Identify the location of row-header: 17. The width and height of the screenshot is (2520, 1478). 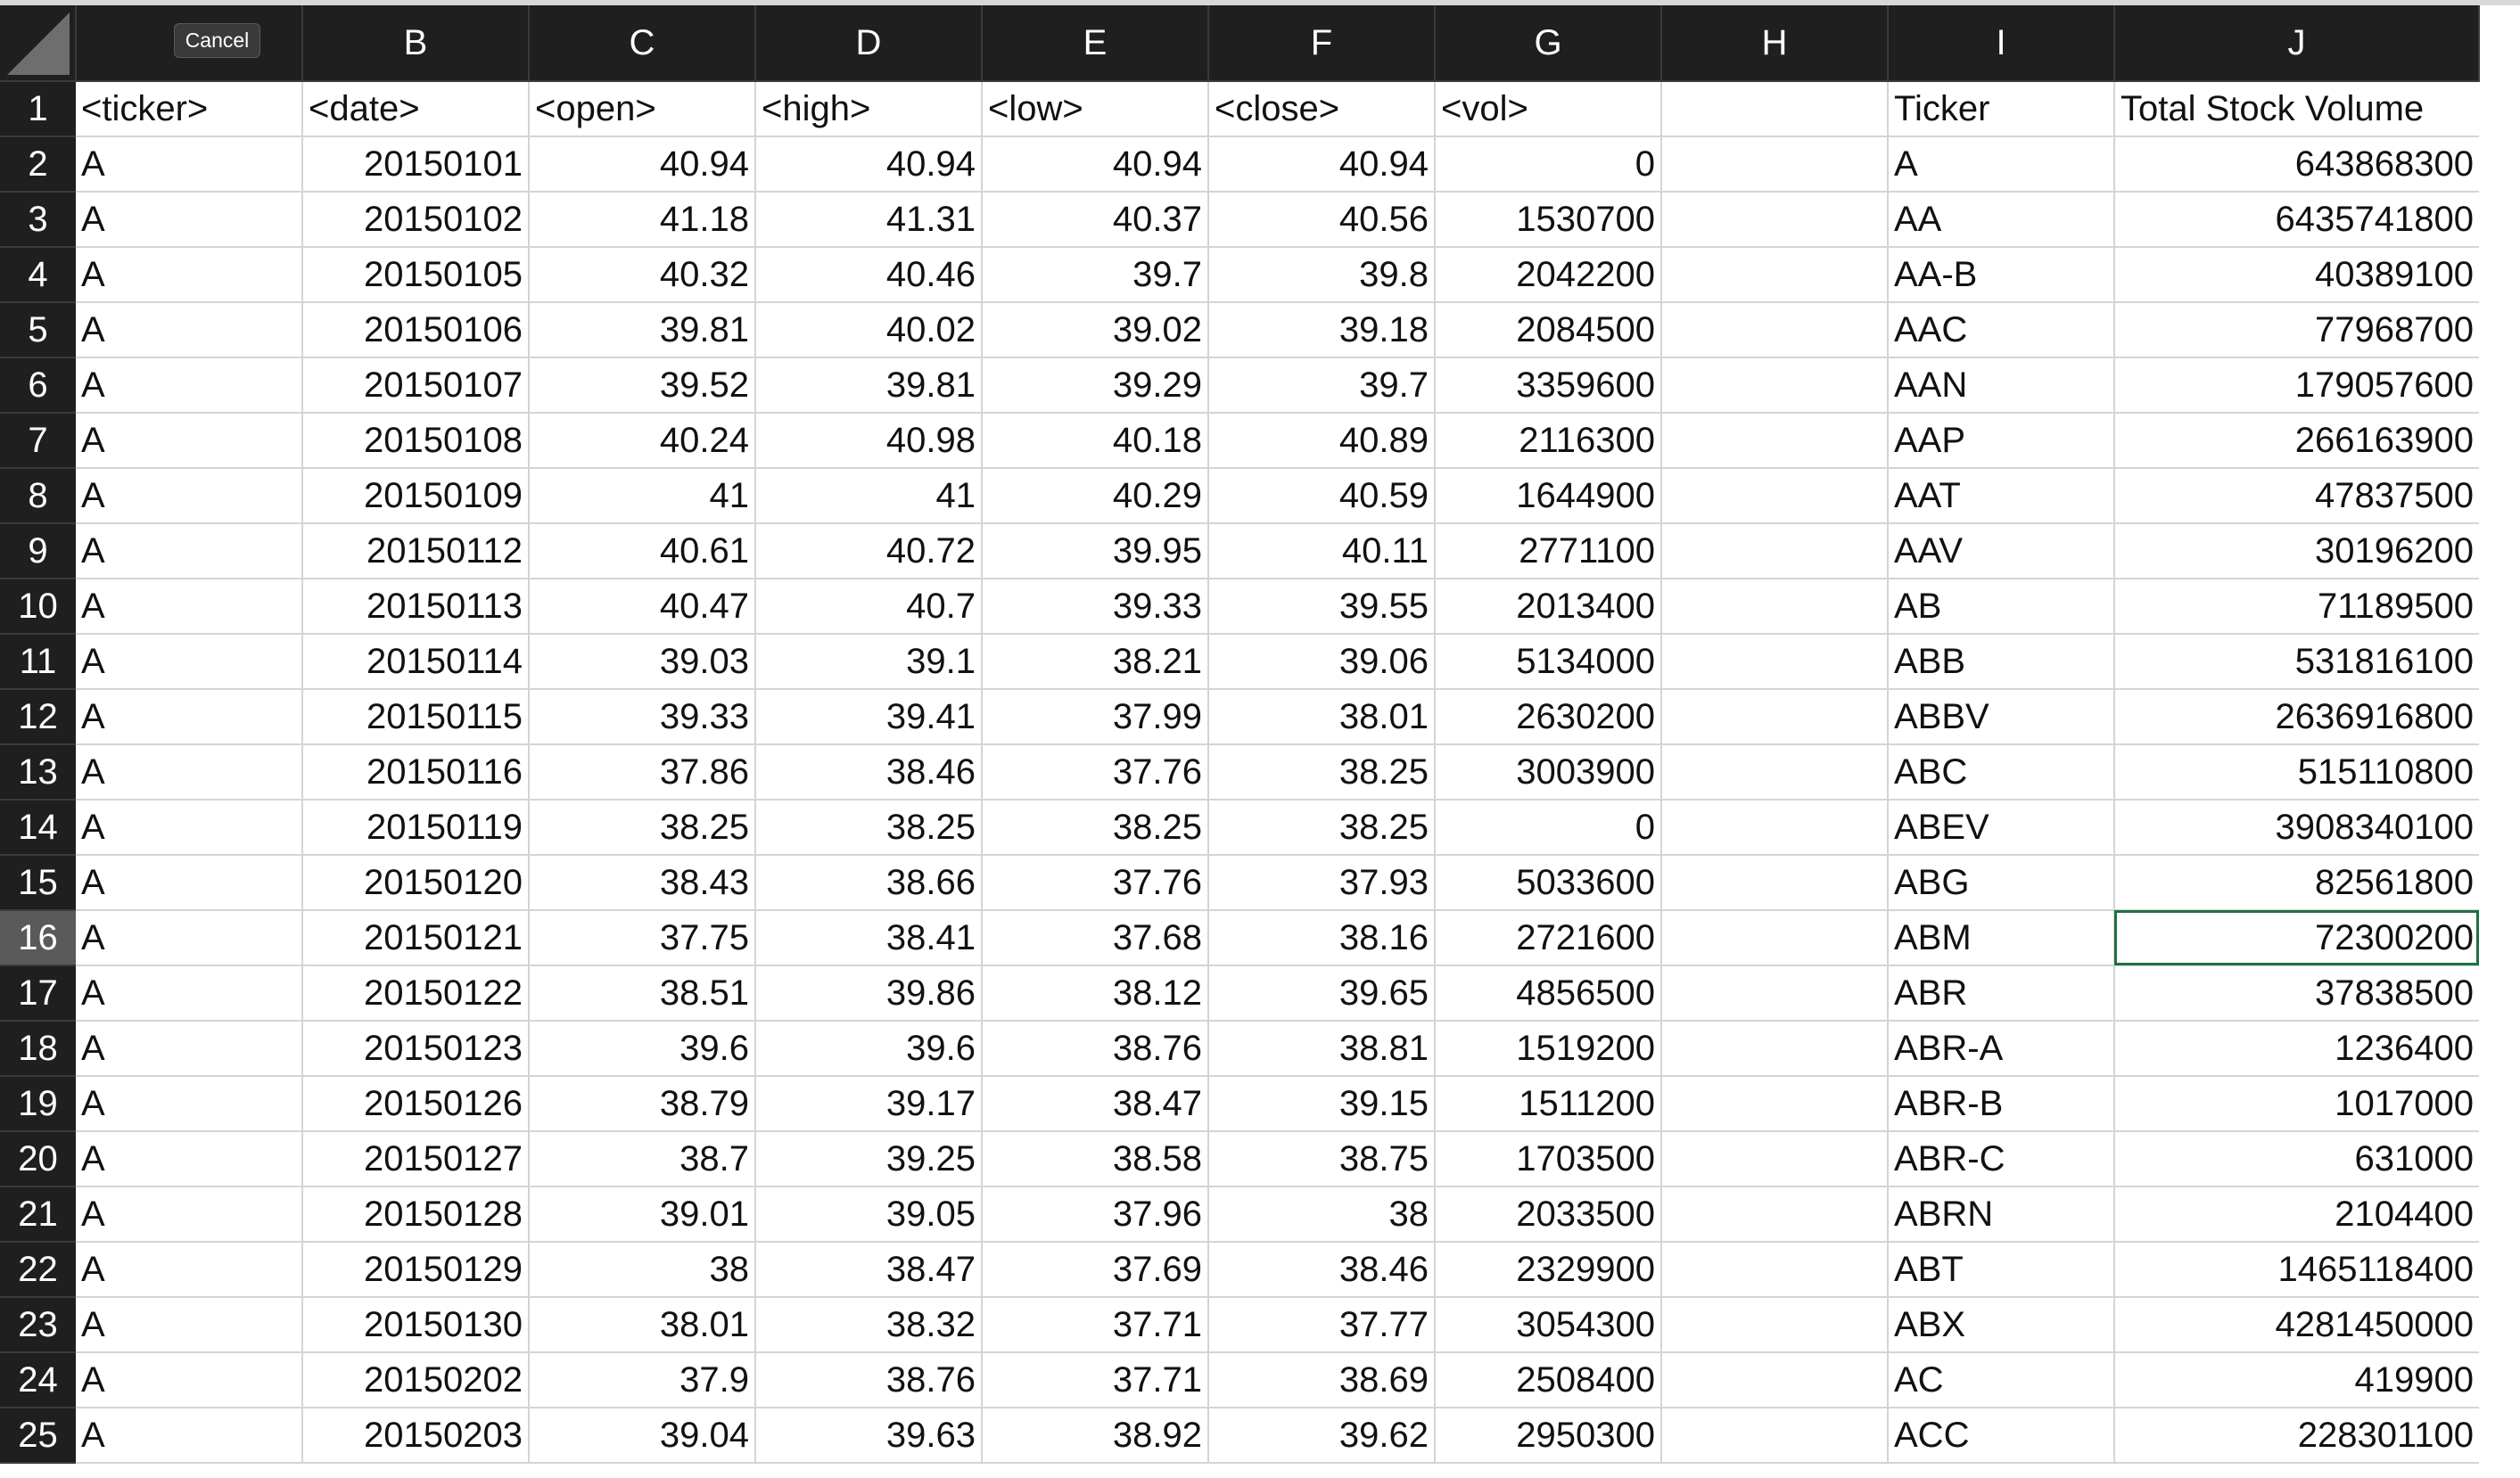
(38, 993).